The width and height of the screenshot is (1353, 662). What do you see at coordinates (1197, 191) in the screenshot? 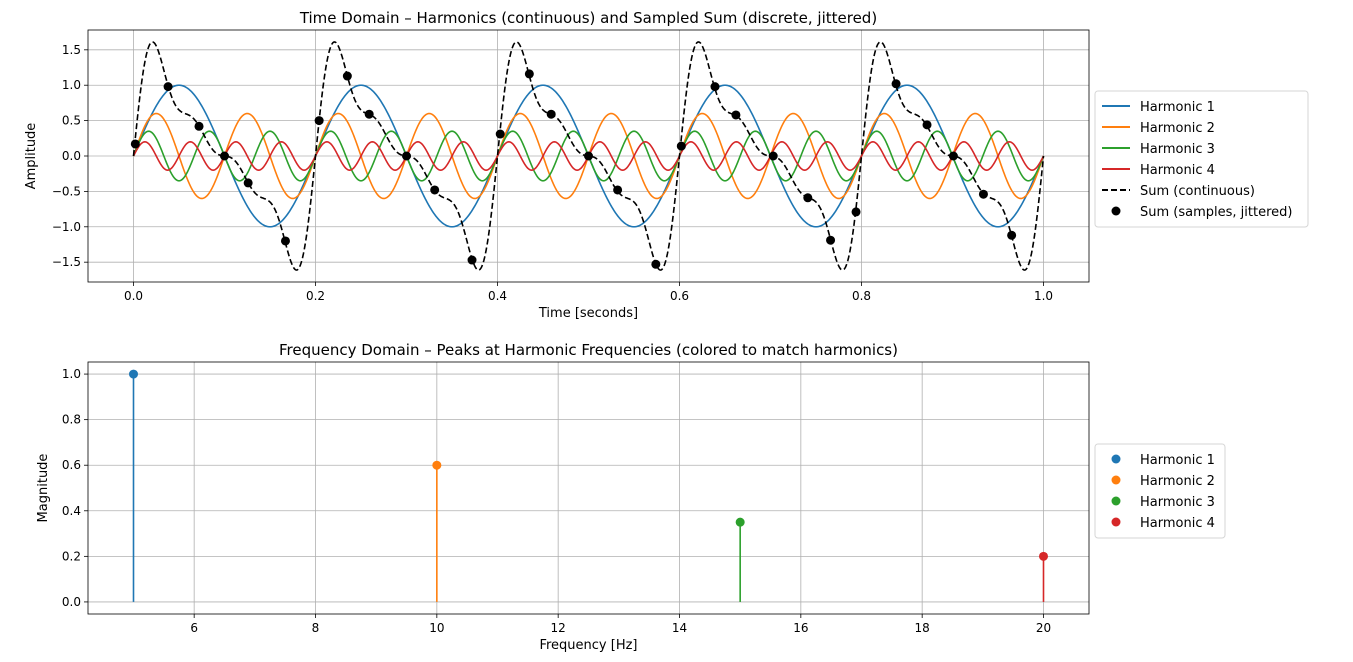
I see `legend-label: Sum (continuous)` at bounding box center [1197, 191].